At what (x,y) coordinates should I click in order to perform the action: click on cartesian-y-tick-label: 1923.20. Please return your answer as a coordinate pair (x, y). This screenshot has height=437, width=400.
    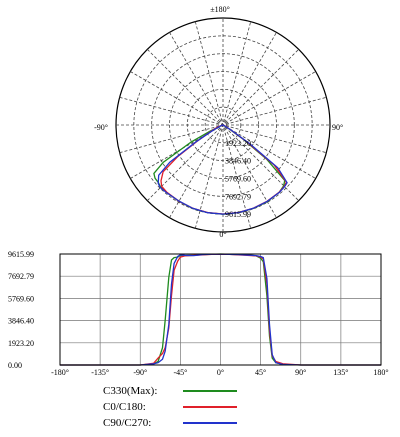
    Looking at the image, I should click on (21, 343).